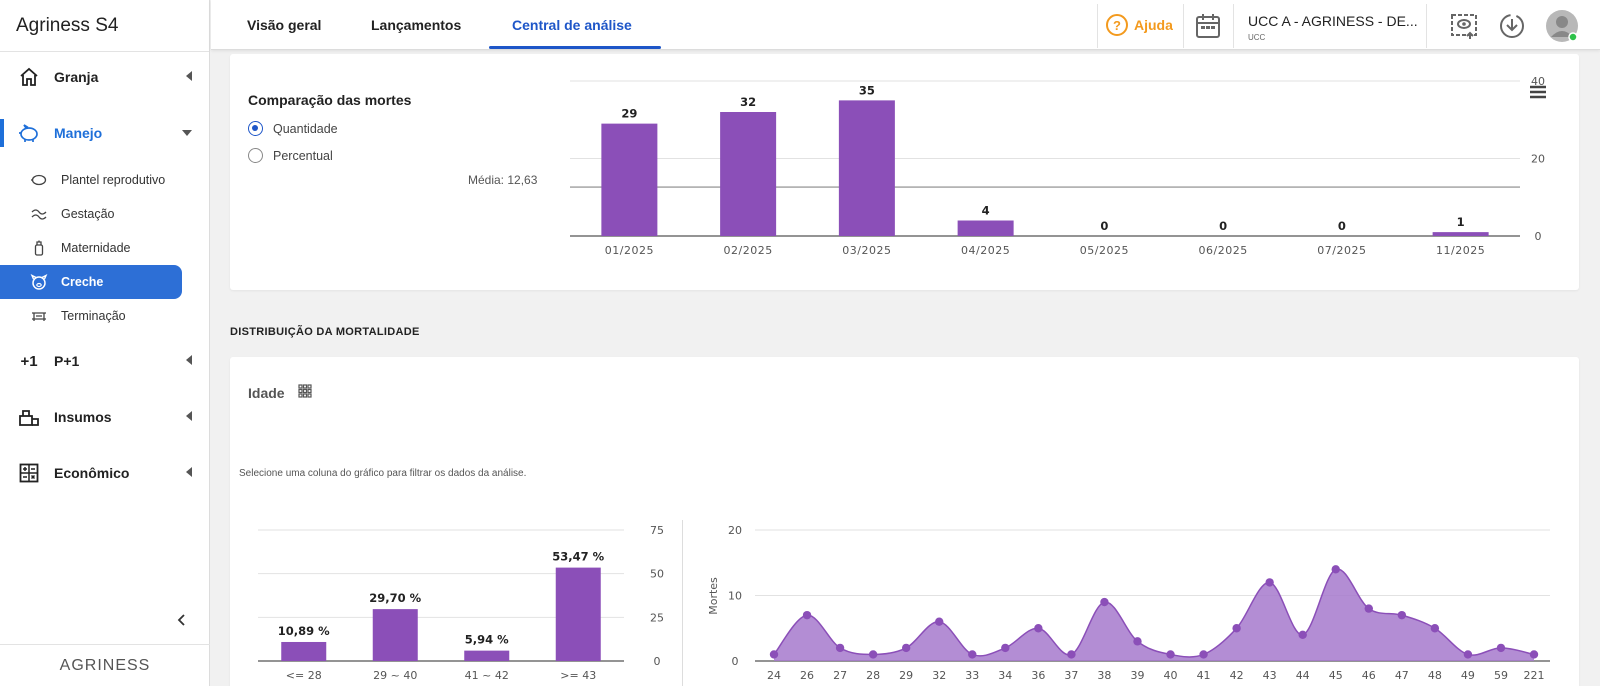  Describe the element at coordinates (305, 391) in the screenshot. I see `grid-view-icon` at that location.